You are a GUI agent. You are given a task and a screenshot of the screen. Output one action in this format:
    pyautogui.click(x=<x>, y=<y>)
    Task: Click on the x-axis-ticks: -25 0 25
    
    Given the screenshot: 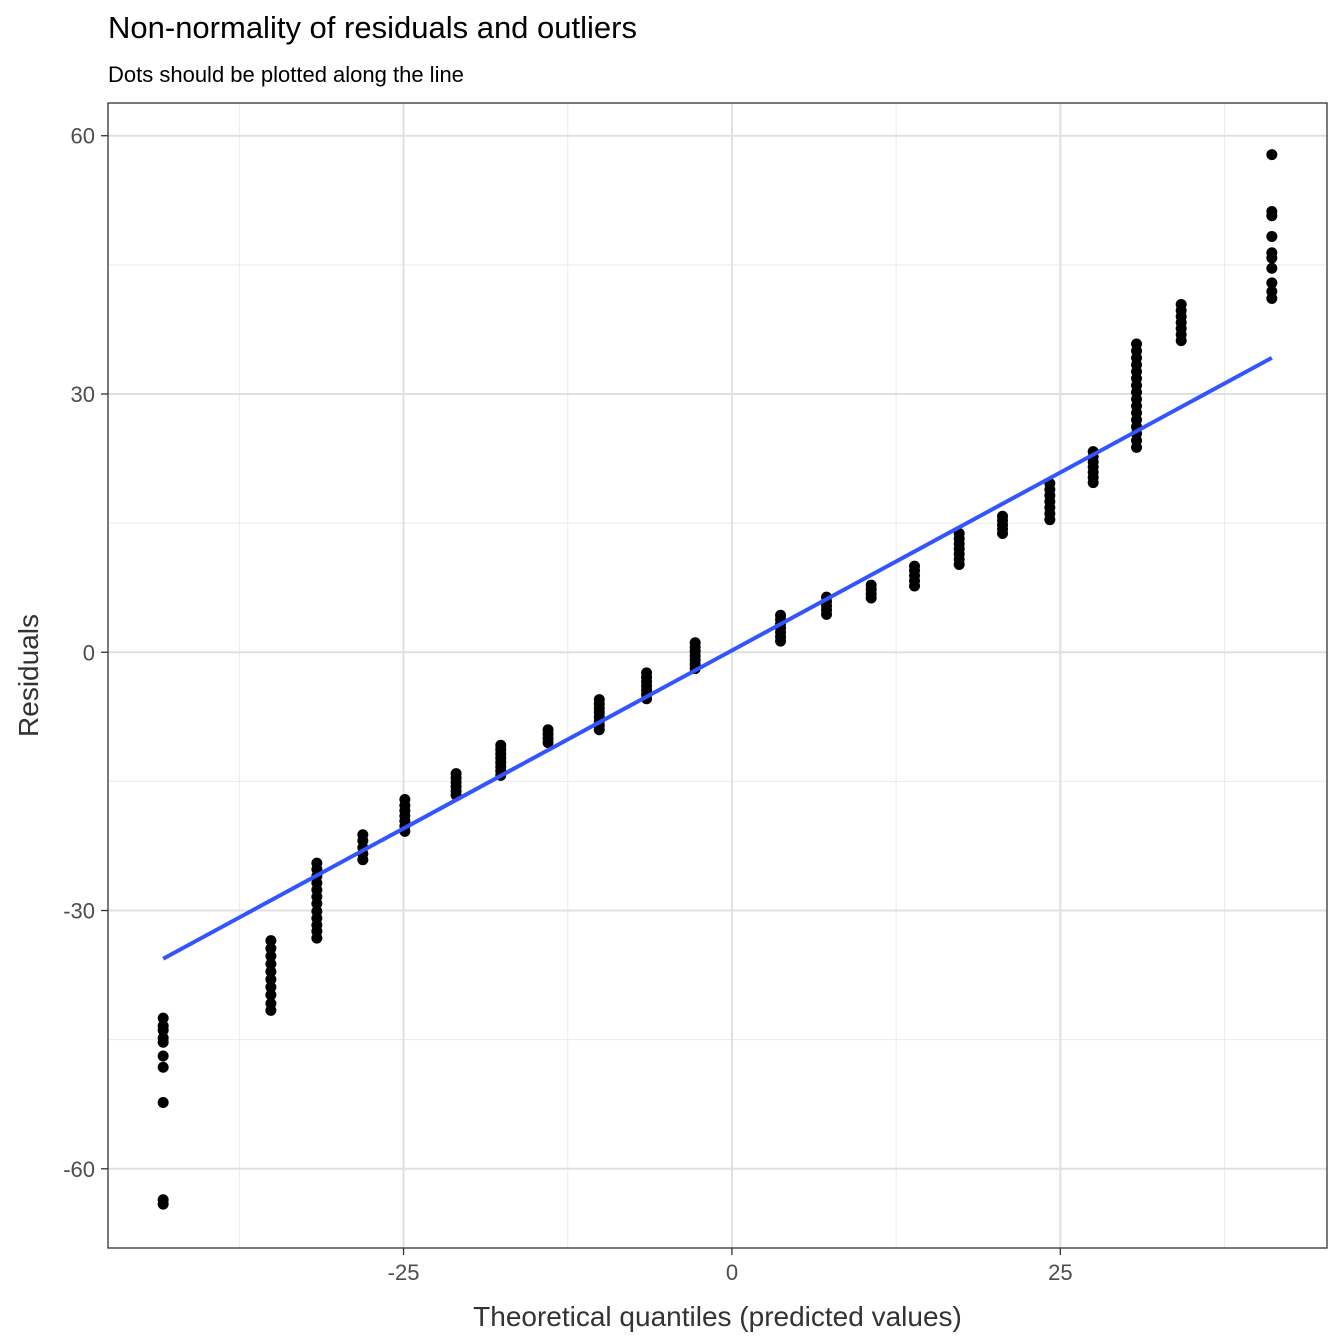 What is the action you would take?
    pyautogui.click(x=730, y=1266)
    